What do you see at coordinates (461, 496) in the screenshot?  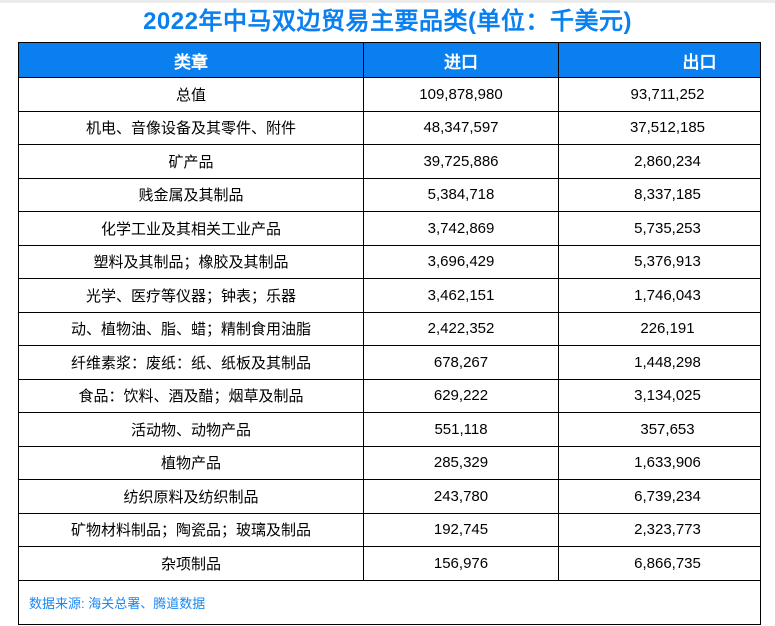 I see `import-cell: 243,780` at bounding box center [461, 496].